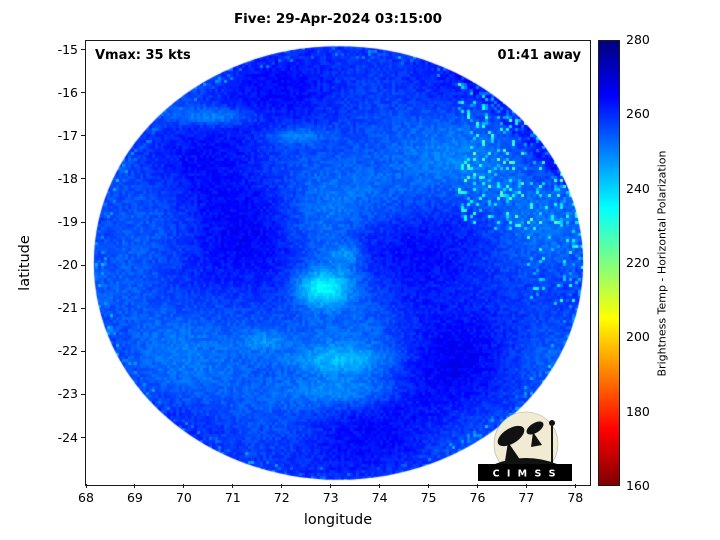 This screenshot has width=720, height=540. Describe the element at coordinates (86, 497) in the screenshot. I see `x-tick-label: 68` at that location.